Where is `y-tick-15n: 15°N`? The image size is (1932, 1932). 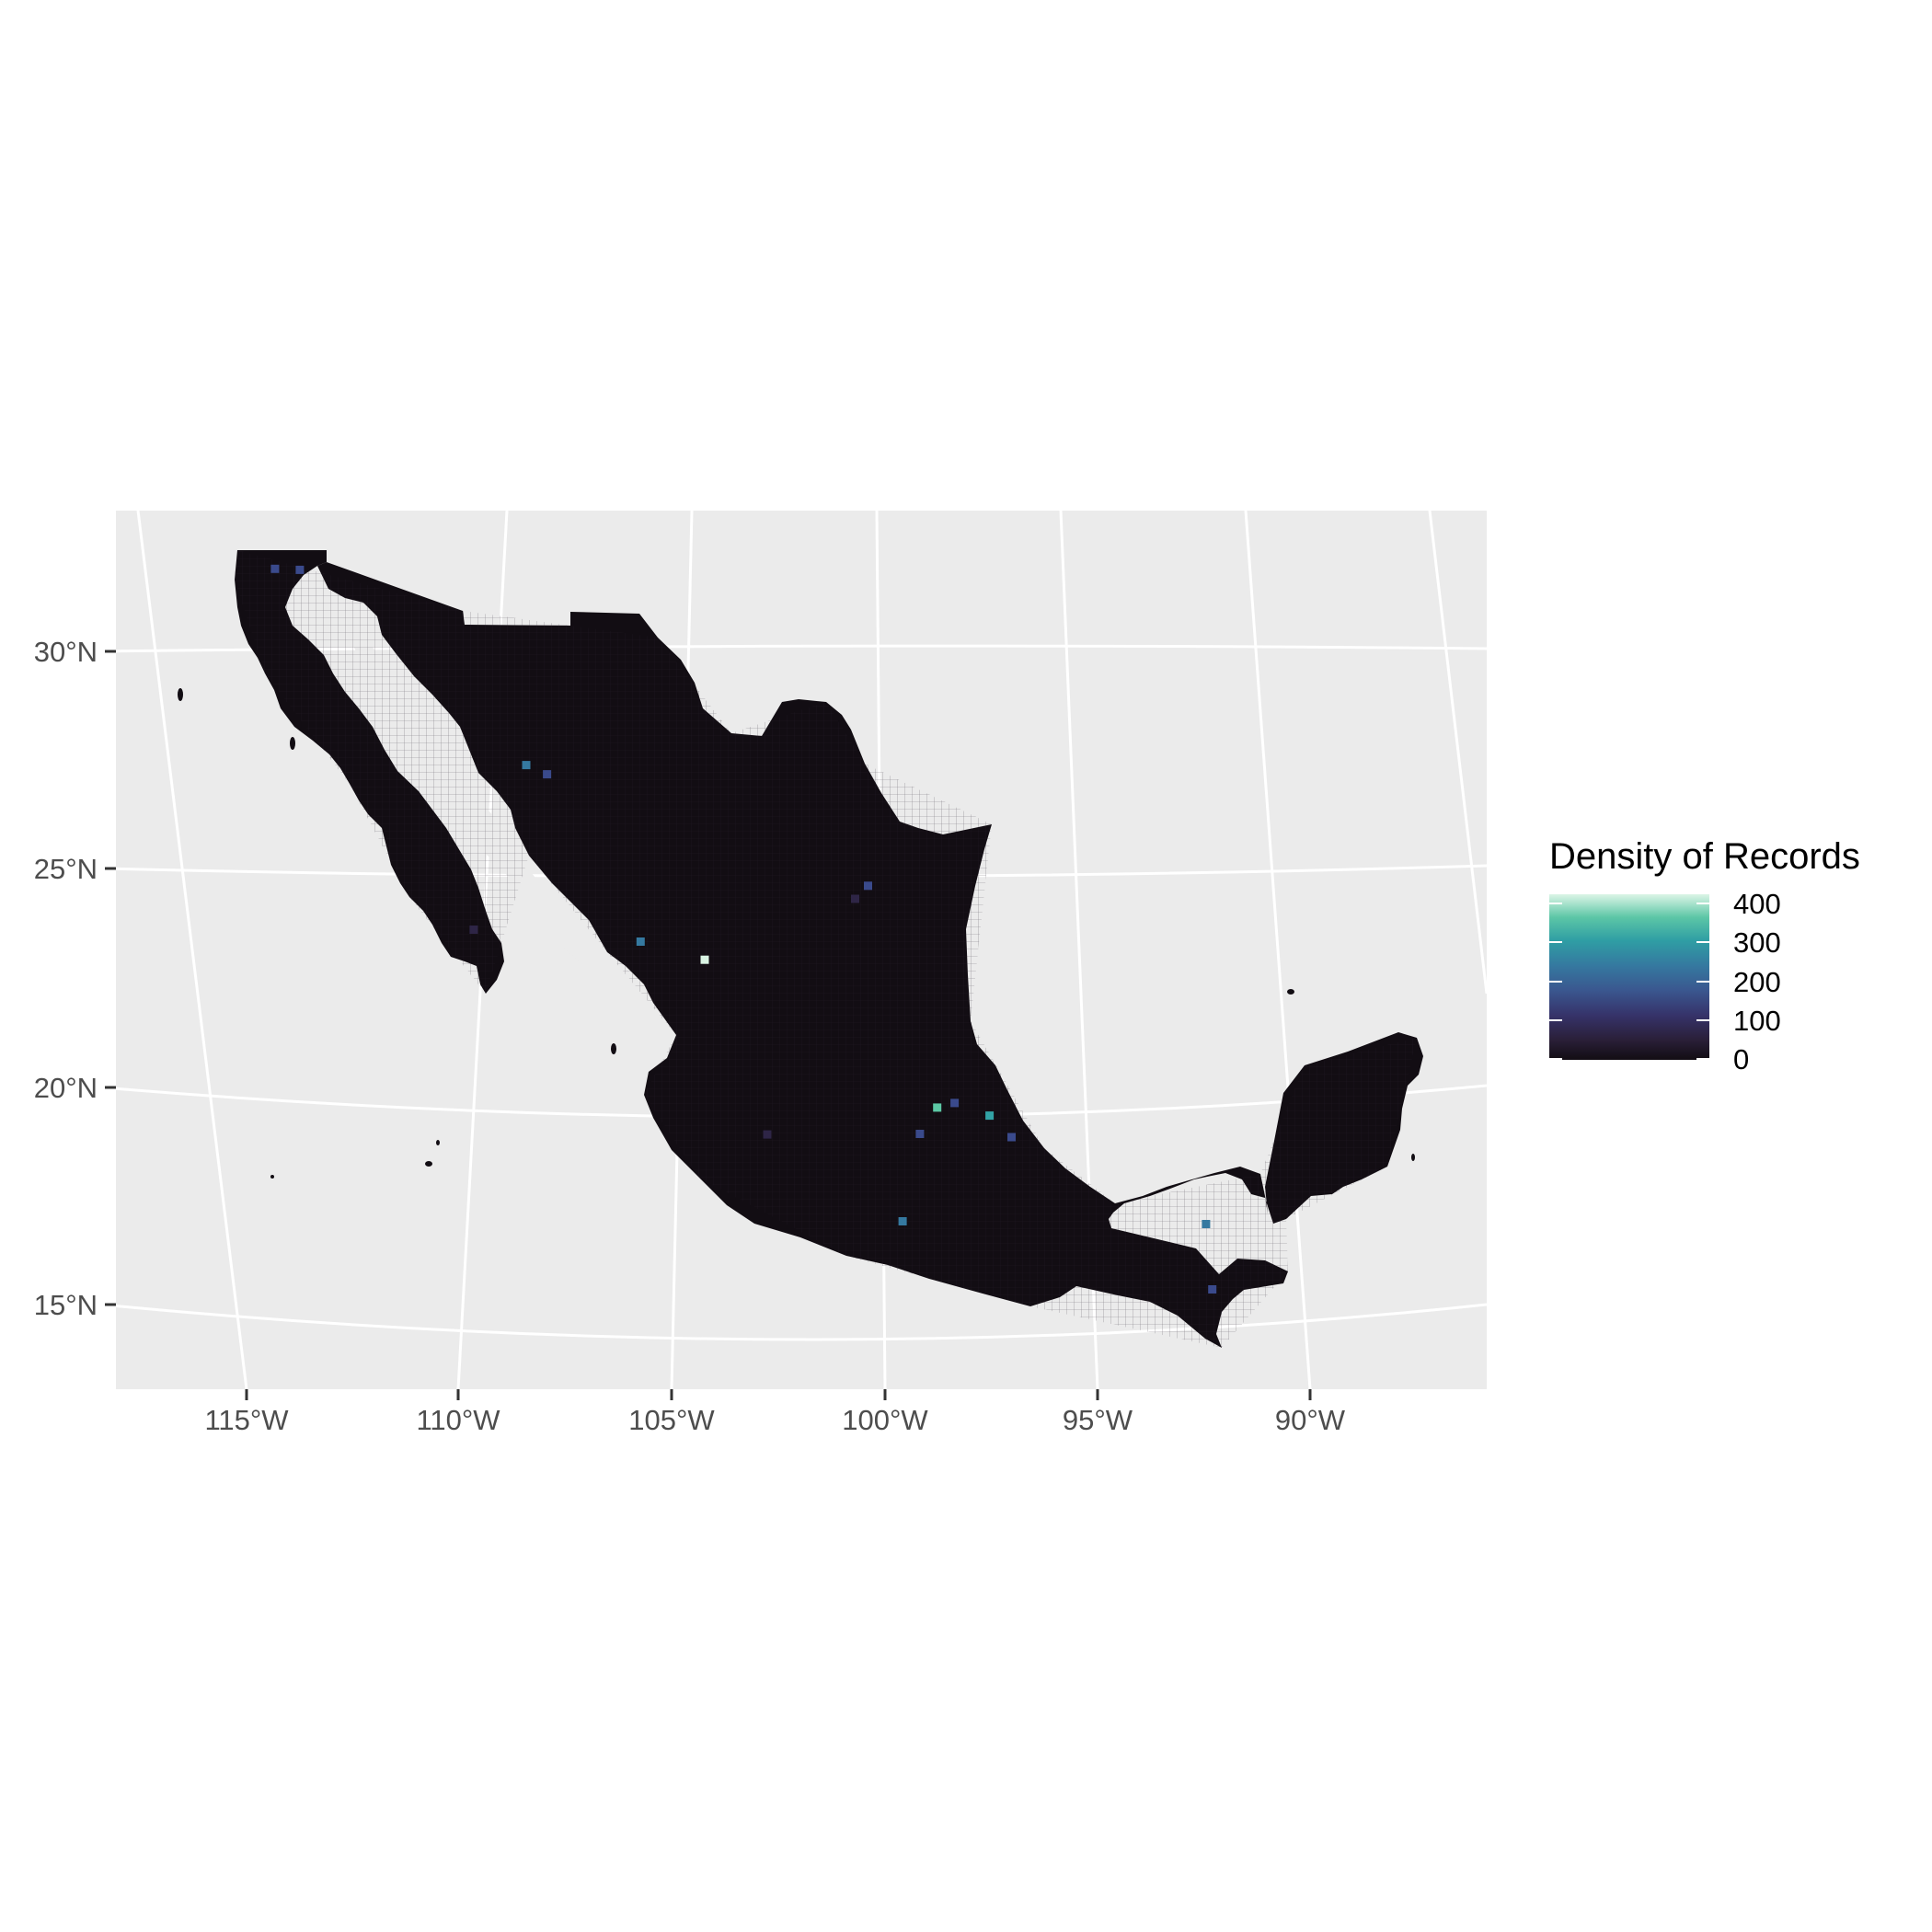 y-tick-15n: 15°N is located at coordinates (66, 1305).